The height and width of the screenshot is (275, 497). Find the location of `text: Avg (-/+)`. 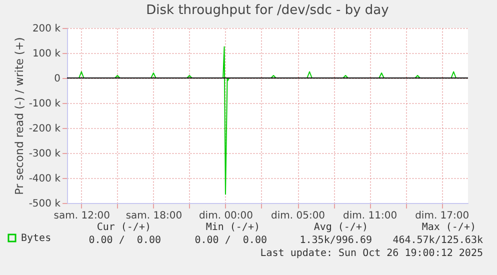

text: Avg (-/+) is located at coordinates (341, 228).